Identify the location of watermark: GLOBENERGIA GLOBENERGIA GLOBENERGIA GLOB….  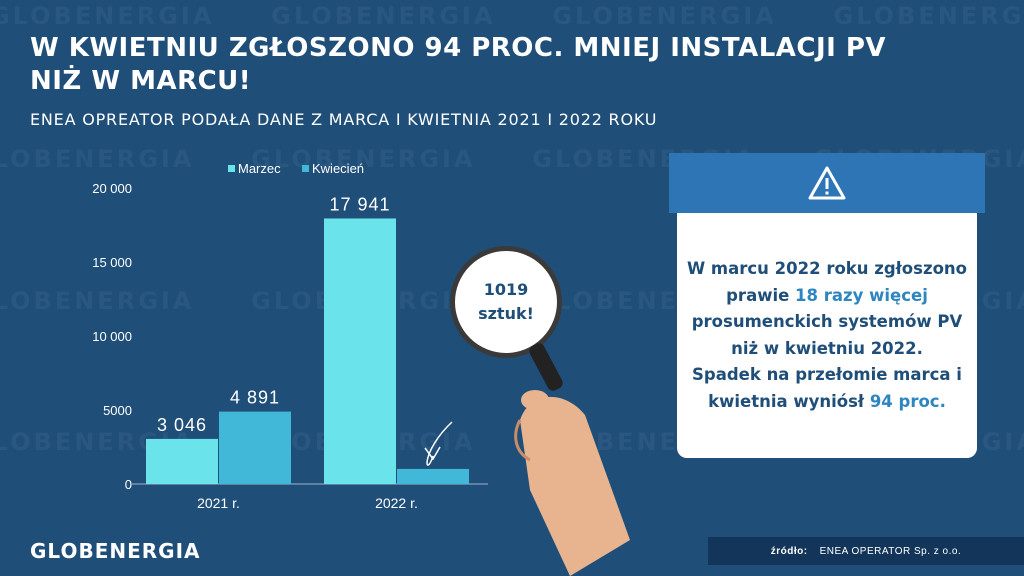
(512, 16).